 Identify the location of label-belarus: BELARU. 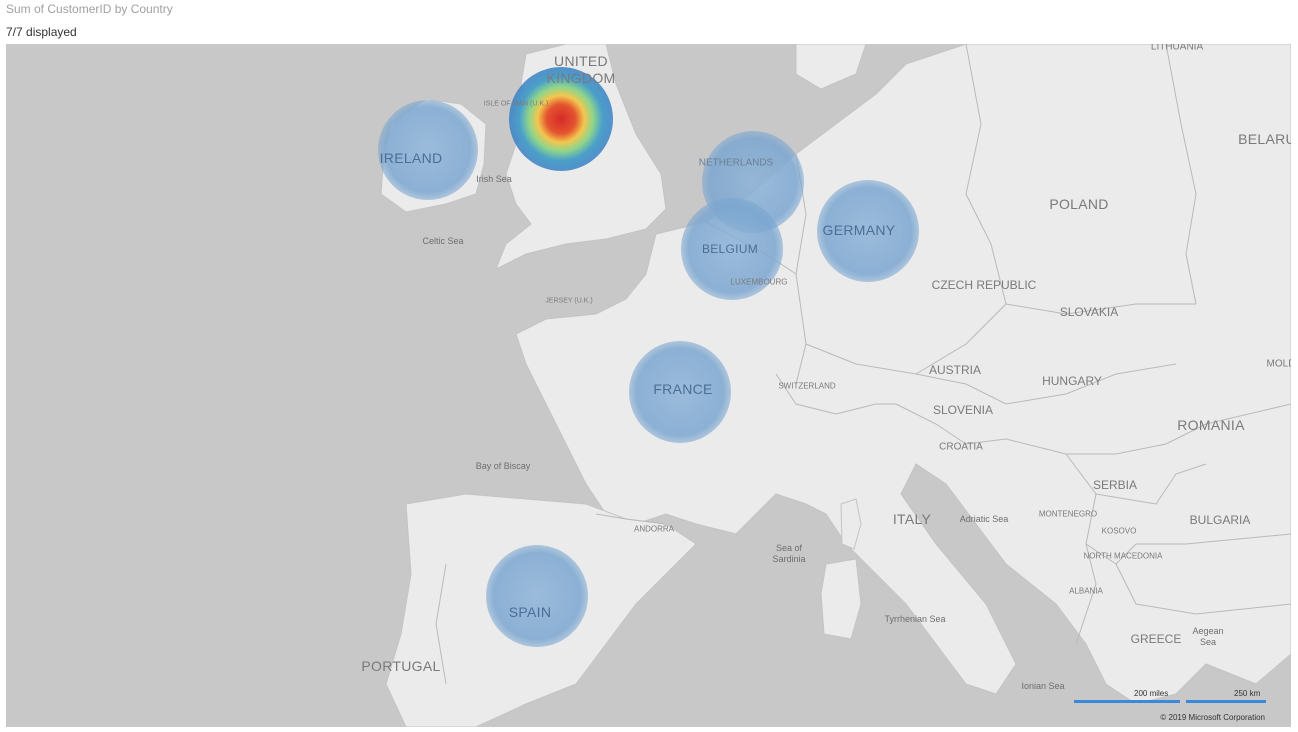
(1264, 139).